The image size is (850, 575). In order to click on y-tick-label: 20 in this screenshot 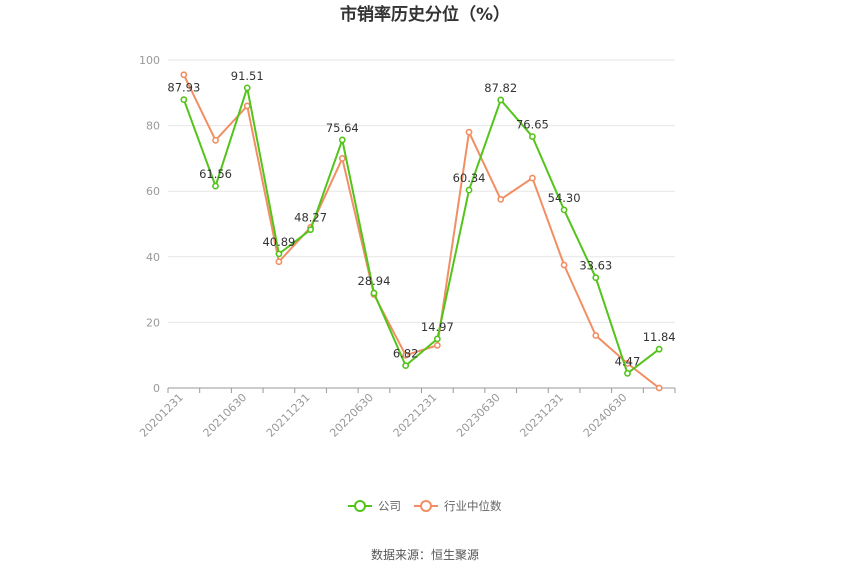, I will do `click(153, 322)`.